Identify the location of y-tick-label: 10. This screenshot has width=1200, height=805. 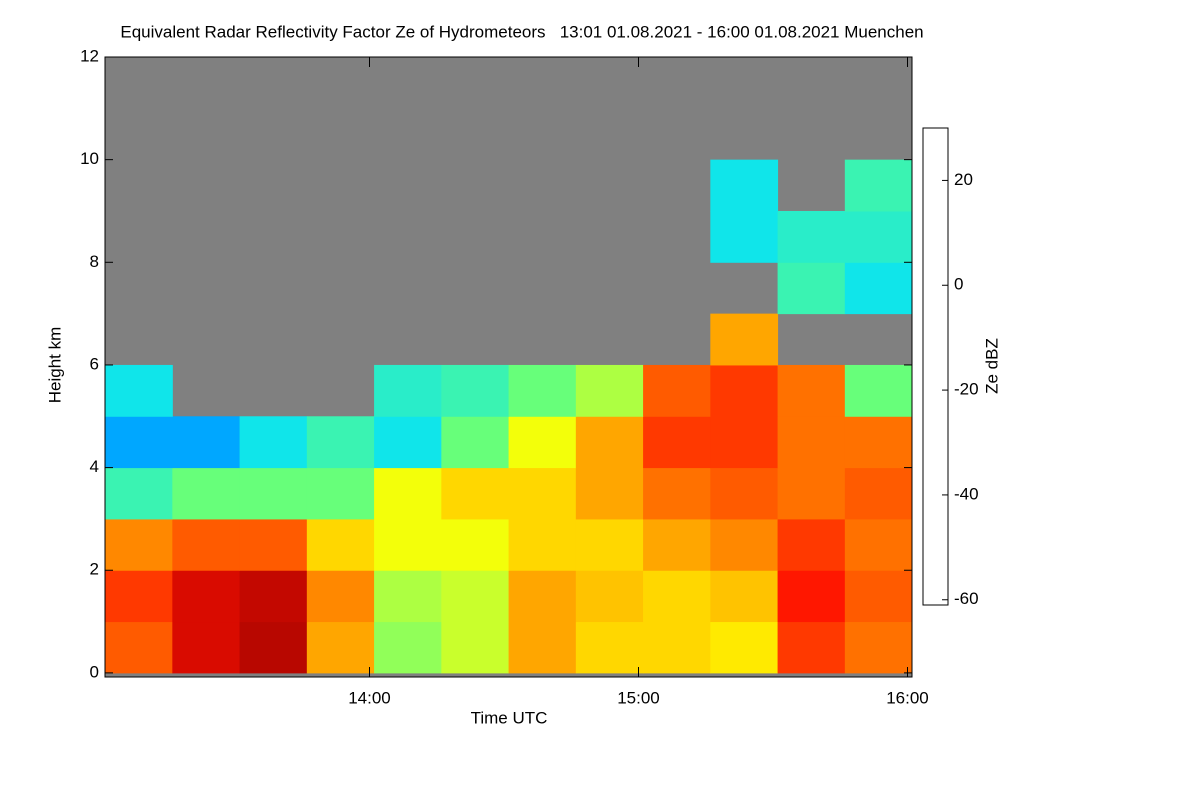
(89, 158).